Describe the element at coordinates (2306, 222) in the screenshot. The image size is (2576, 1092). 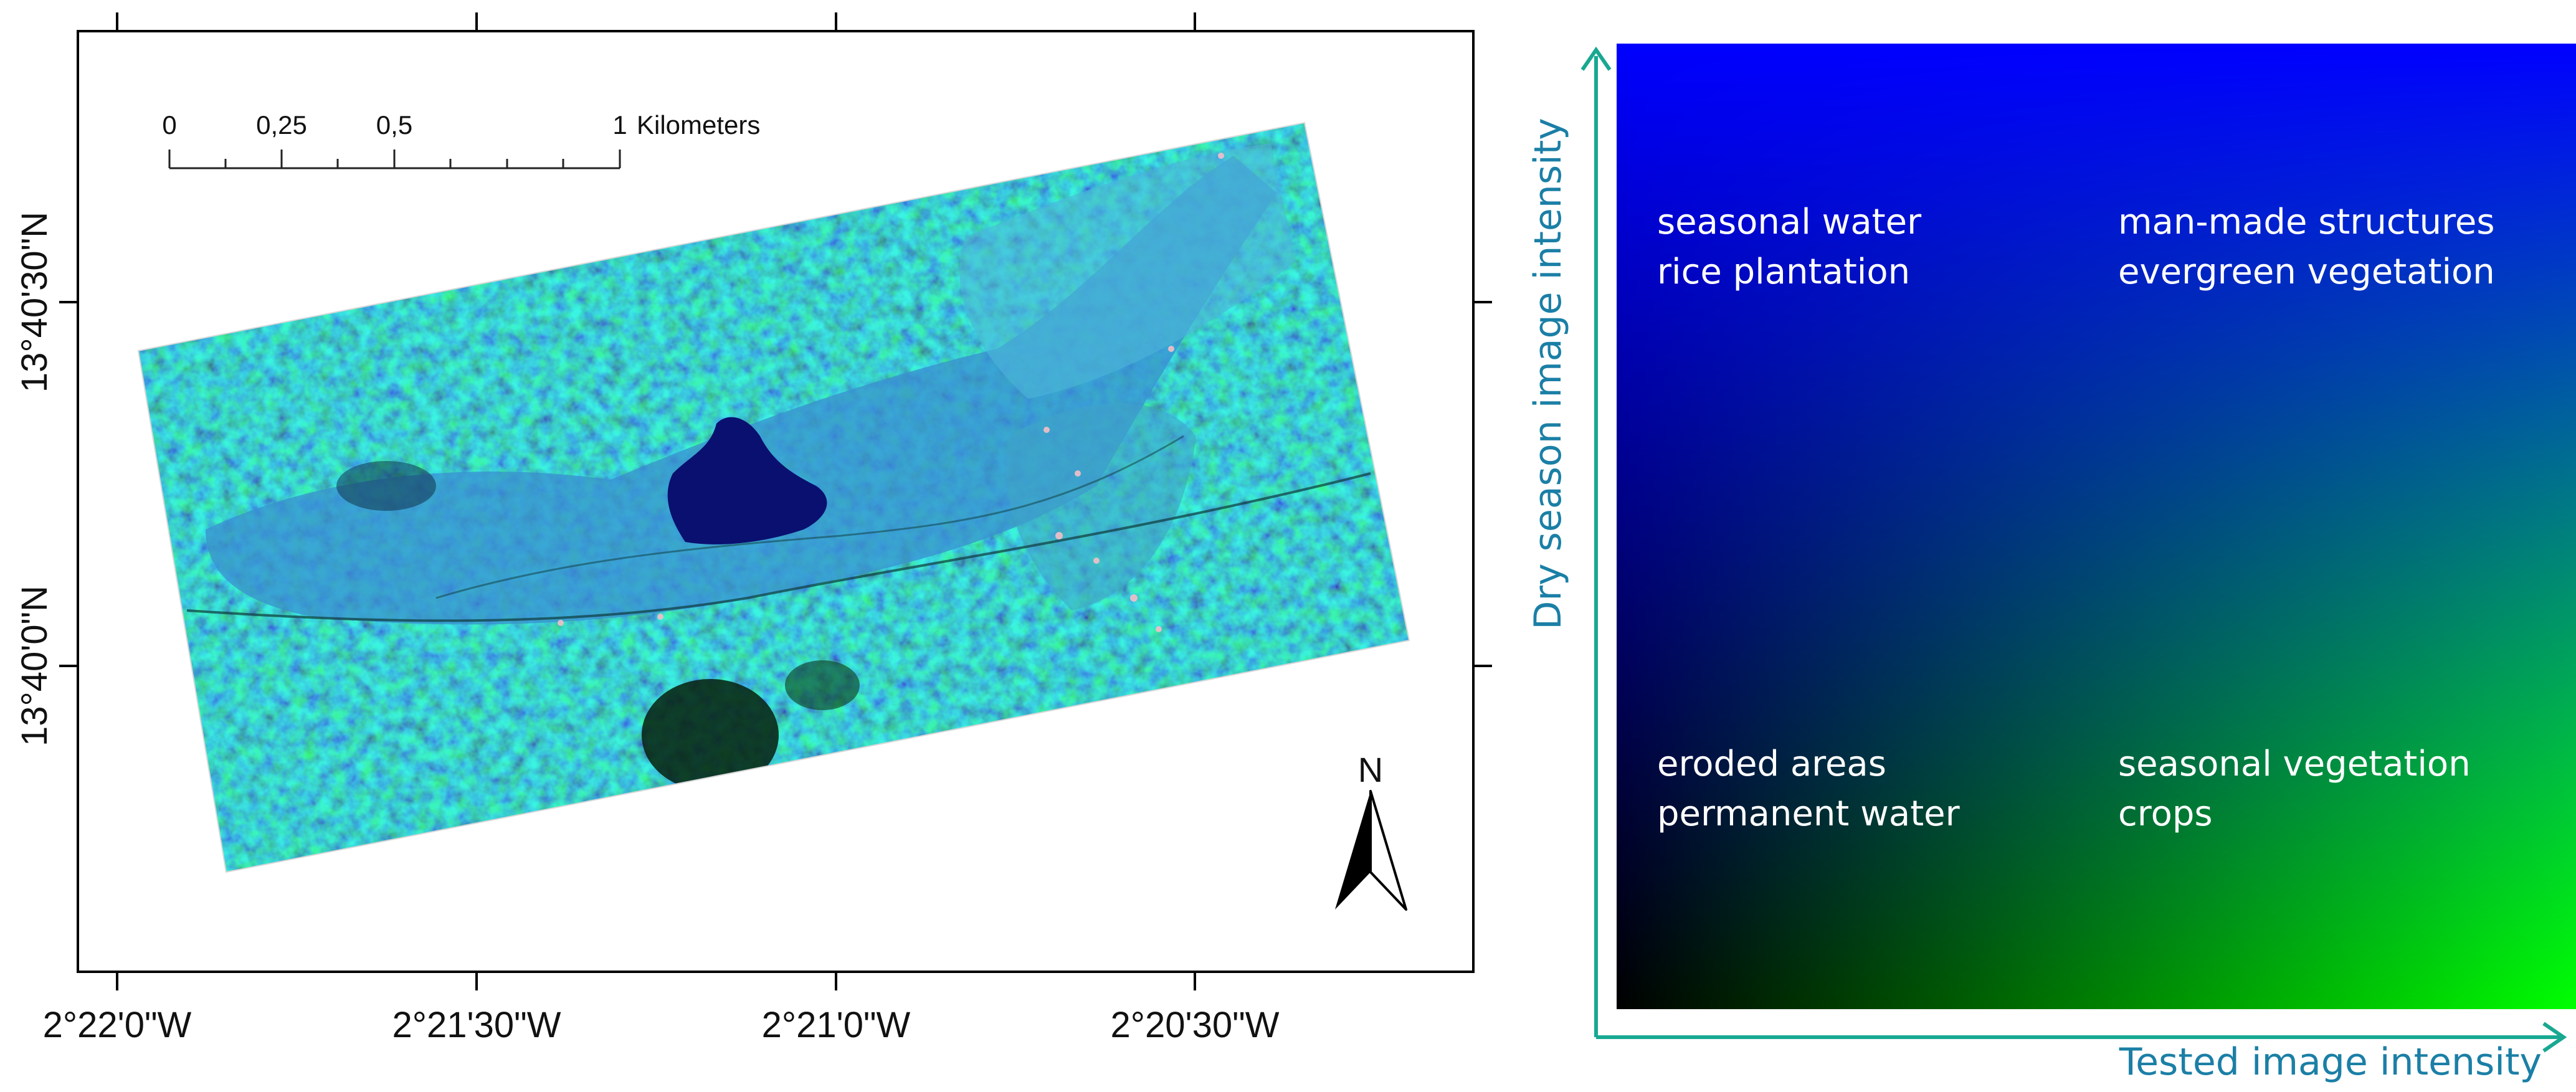
I see `top-right-line-1: man-made structures` at that location.